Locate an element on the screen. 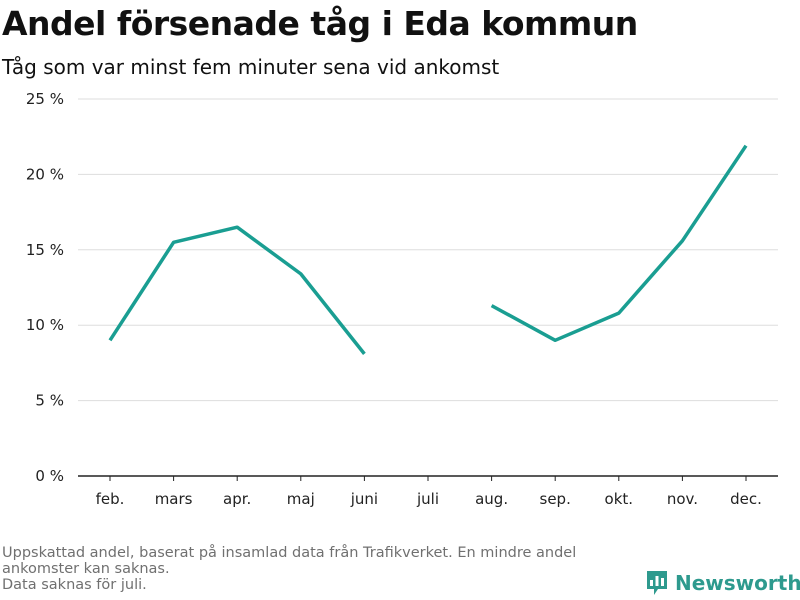 Image resolution: width=800 pixels, height=600 pixels. y-tick-label: 5 % is located at coordinates (49, 401).